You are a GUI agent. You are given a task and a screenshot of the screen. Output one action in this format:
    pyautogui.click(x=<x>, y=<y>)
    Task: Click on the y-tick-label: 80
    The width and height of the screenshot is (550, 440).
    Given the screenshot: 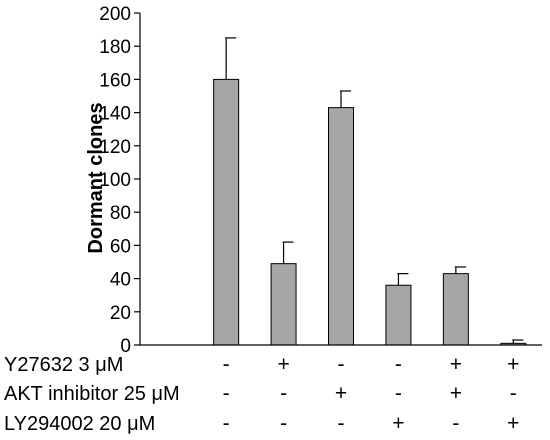 What is the action you would take?
    pyautogui.click(x=120, y=213)
    